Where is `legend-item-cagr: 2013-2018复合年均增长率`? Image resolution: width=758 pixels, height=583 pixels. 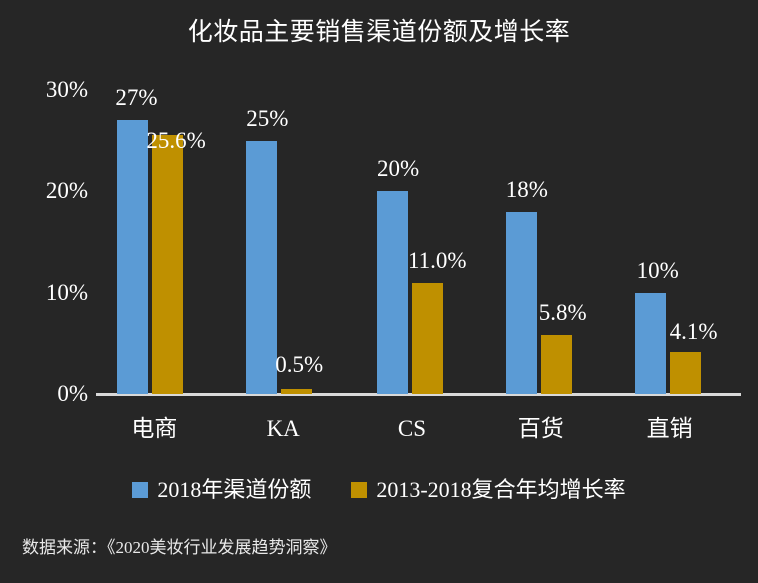
legend-item-cagr: 2013-2018复合年均增长率 is located at coordinates (488, 490).